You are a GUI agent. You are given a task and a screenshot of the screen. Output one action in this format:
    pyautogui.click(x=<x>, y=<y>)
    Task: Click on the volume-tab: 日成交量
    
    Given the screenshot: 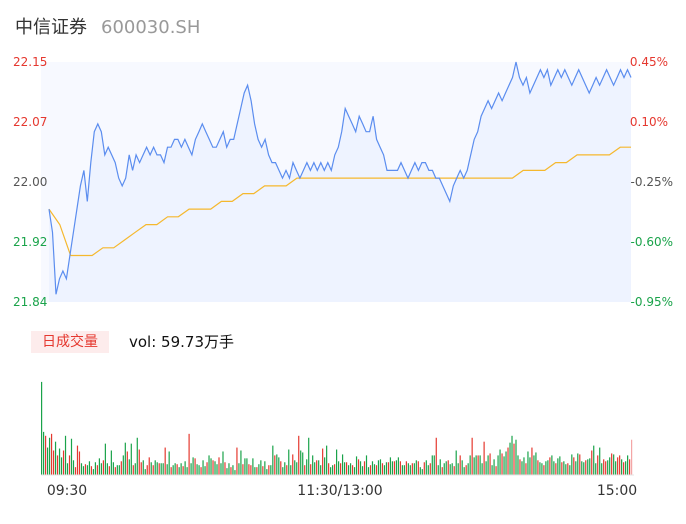 What is the action you would take?
    pyautogui.click(x=70, y=342)
    